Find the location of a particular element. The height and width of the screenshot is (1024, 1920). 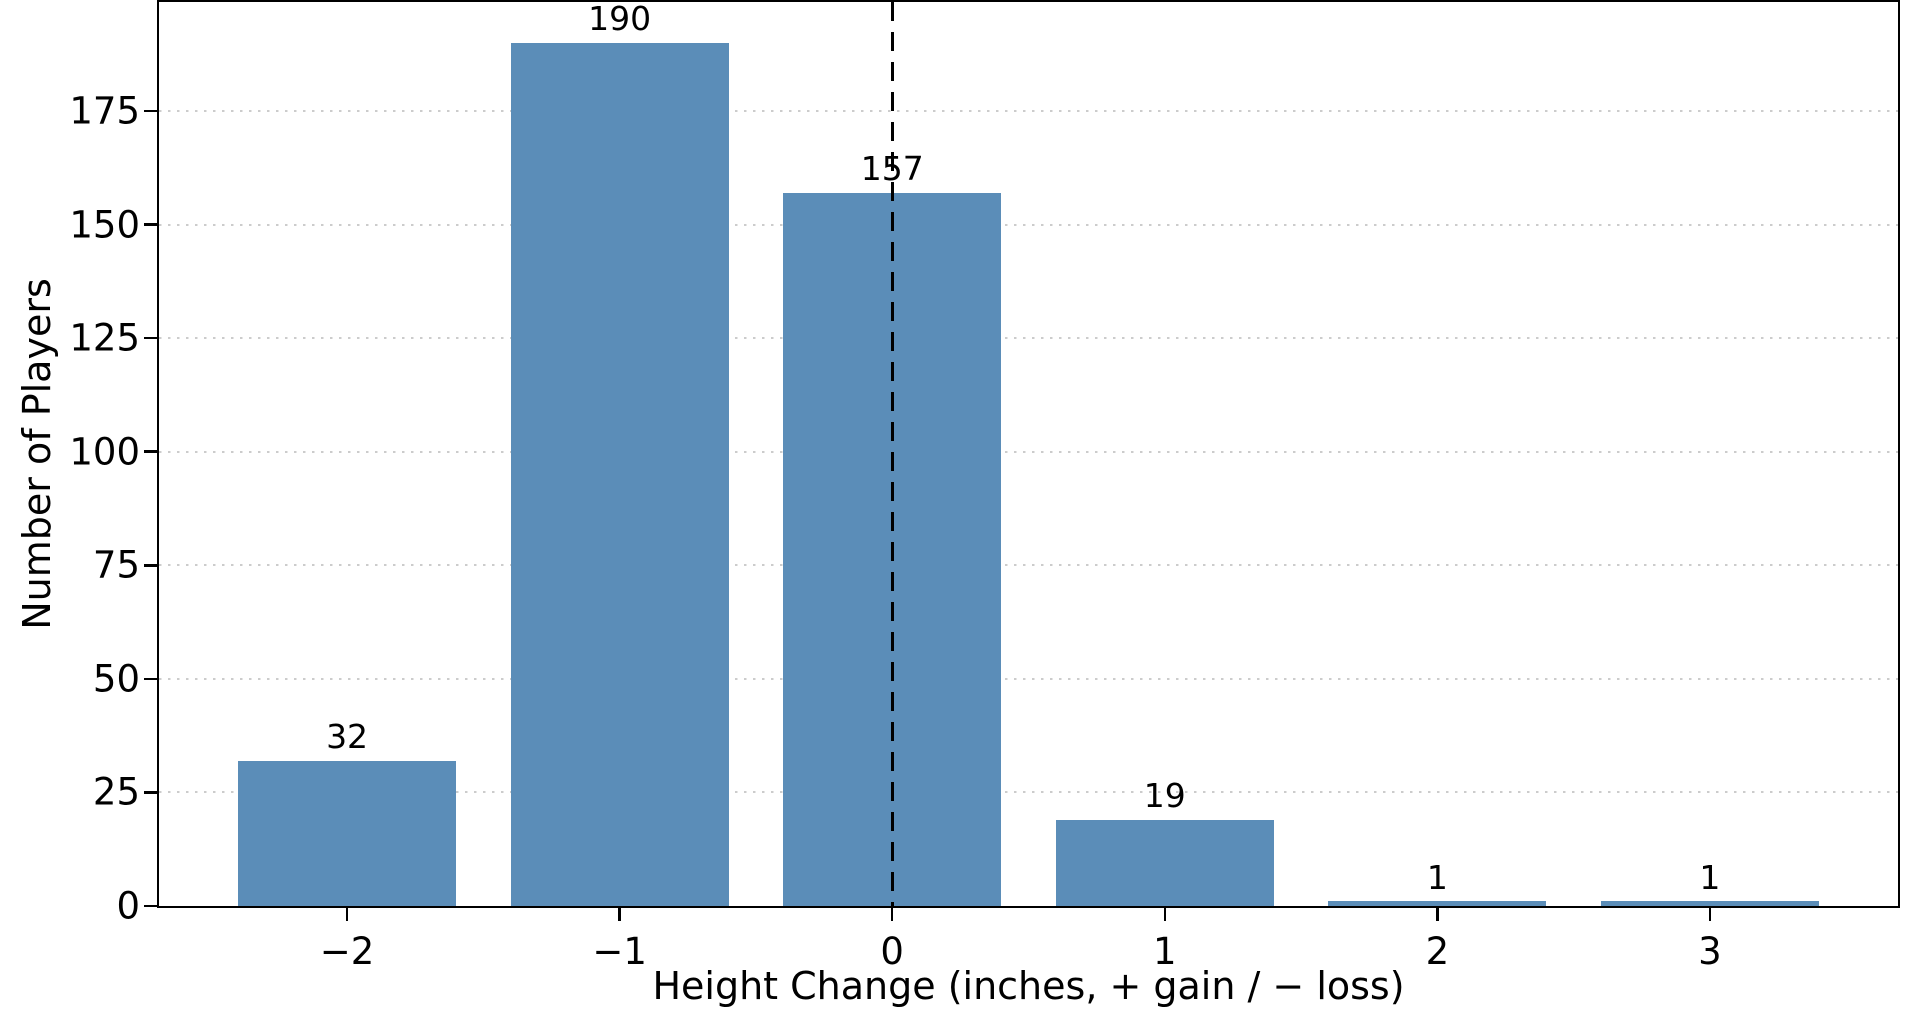

y-tick-label: 50 is located at coordinates (116, 679).